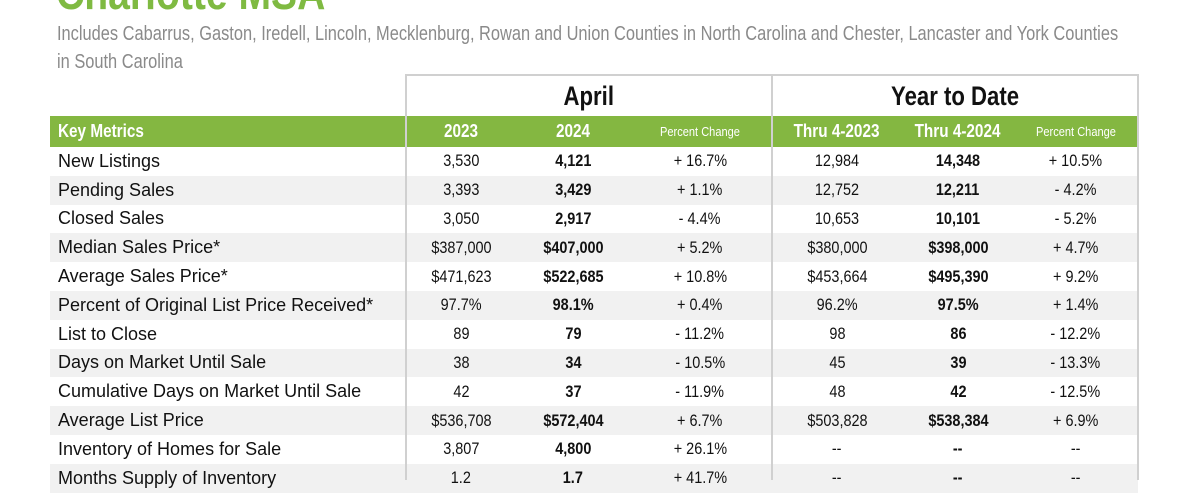 The height and width of the screenshot is (493, 1200). Describe the element at coordinates (573, 218) in the screenshot. I see `table-cell: 2,917` at that location.